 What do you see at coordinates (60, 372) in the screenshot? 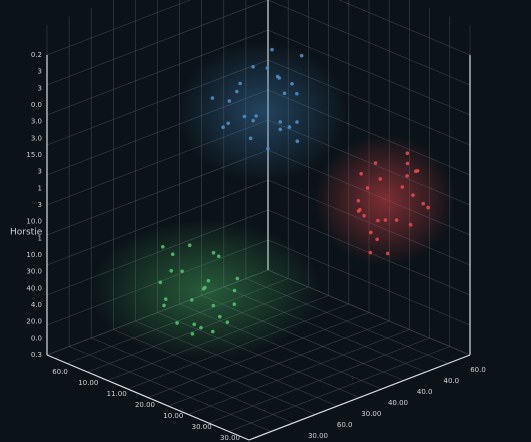
I see `x-tick-label: 60.0` at bounding box center [60, 372].